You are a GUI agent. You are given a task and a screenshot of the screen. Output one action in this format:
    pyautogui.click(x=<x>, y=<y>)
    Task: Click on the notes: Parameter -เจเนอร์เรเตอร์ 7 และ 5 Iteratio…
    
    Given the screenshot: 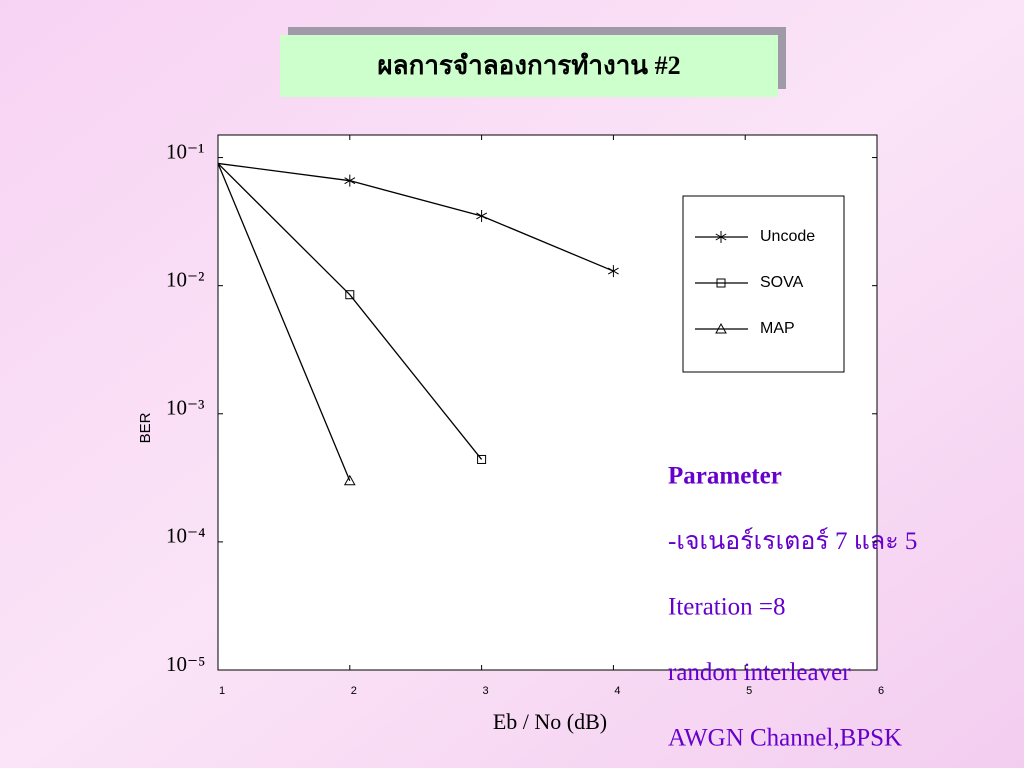 What is the action you would take?
    pyautogui.click(x=792, y=607)
    